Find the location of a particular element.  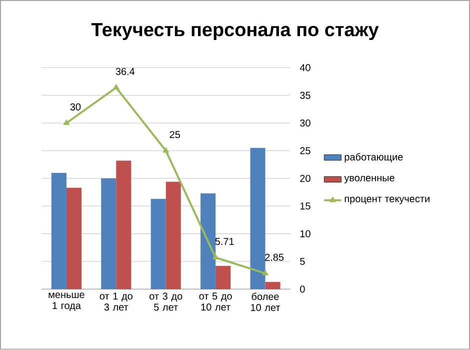

legend-label: процент текучести is located at coordinates (387, 200).